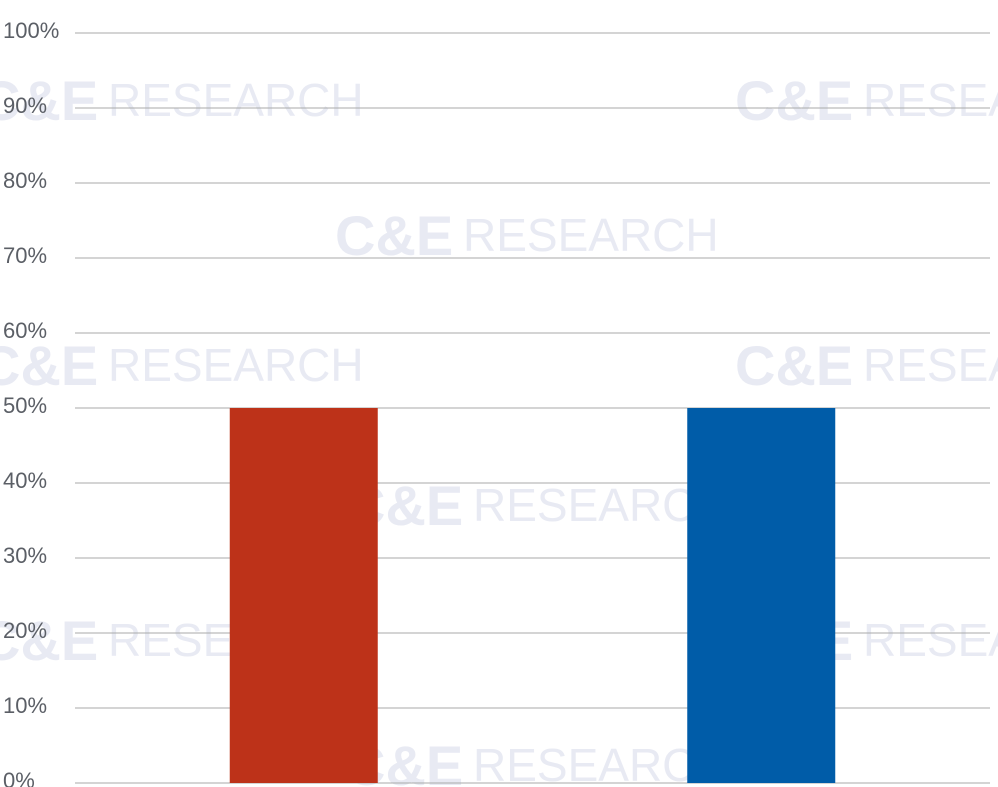 The height and width of the screenshot is (787, 998). What do you see at coordinates (25, 105) in the screenshot?
I see `y-tick-label: 90%` at bounding box center [25, 105].